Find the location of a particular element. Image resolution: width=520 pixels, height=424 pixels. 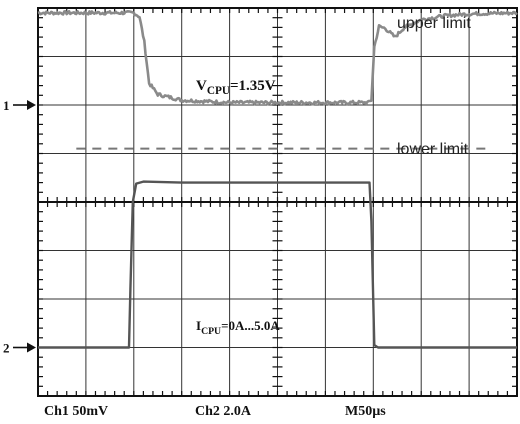

ch2-scale-label: Ch2 2.0A is located at coordinates (223, 411).